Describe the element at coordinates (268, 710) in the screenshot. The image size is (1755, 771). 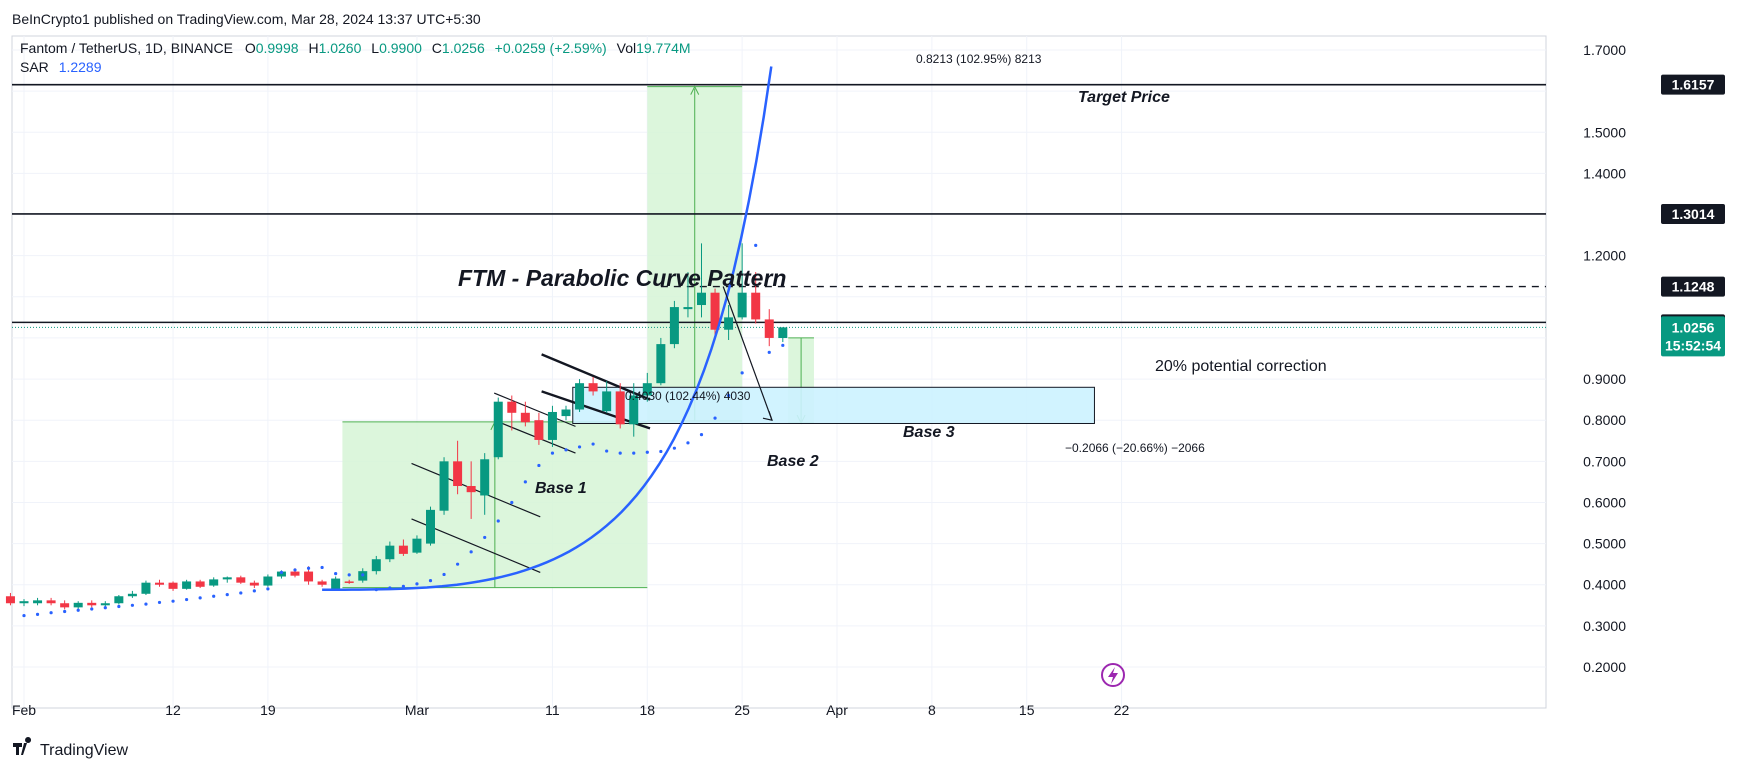
I see `x-tick-label: 19` at that location.